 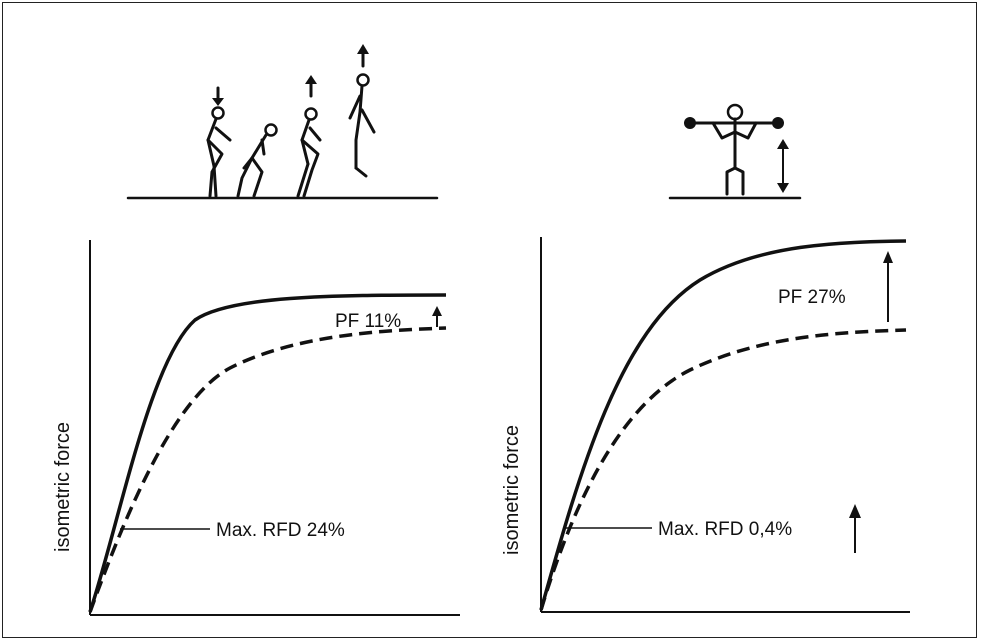 What do you see at coordinates (690, 123) in the screenshot?
I see `barbell-plate-left` at bounding box center [690, 123].